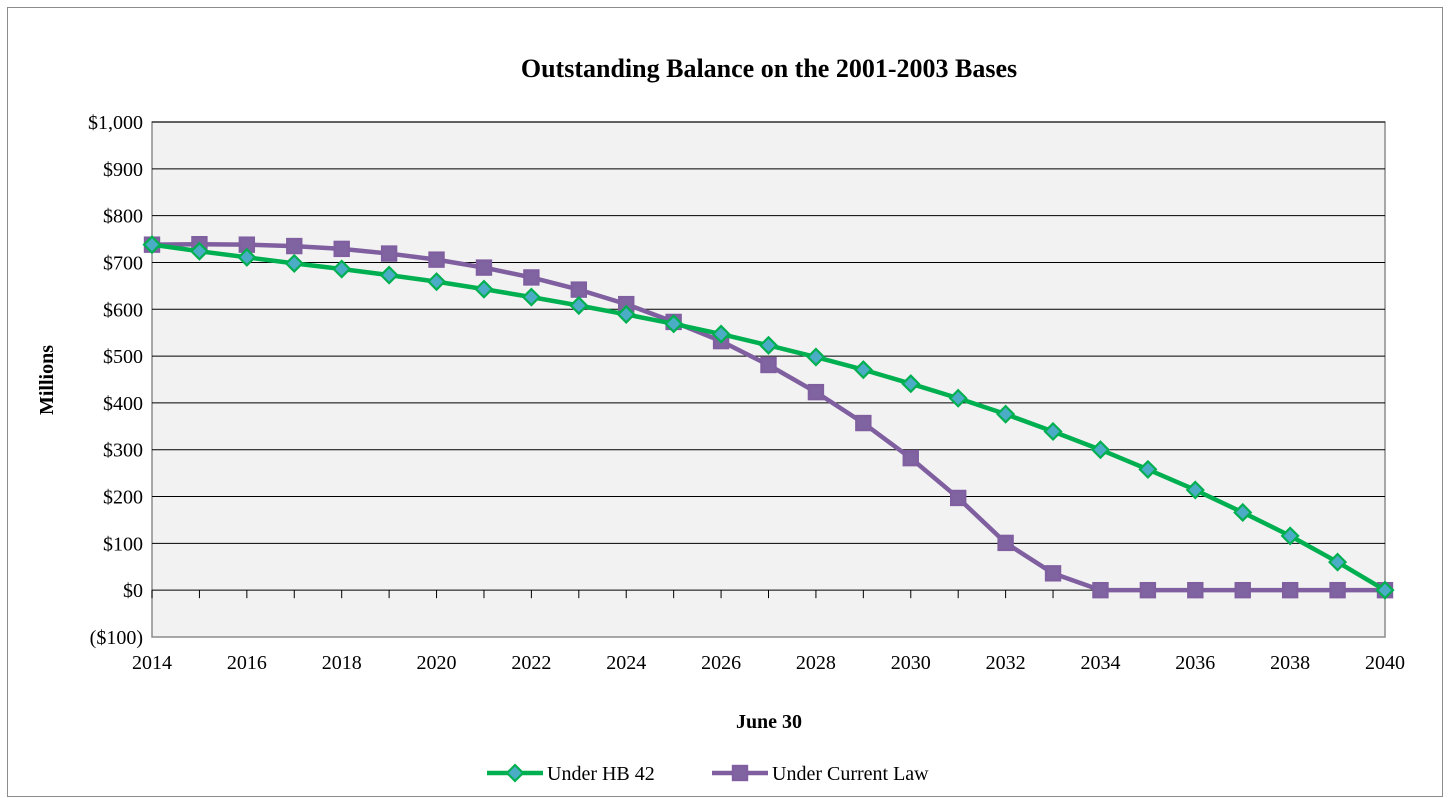 The width and height of the screenshot is (1452, 798). Describe the element at coordinates (531, 663) in the screenshot. I see `x-tick-label: 2022` at that location.